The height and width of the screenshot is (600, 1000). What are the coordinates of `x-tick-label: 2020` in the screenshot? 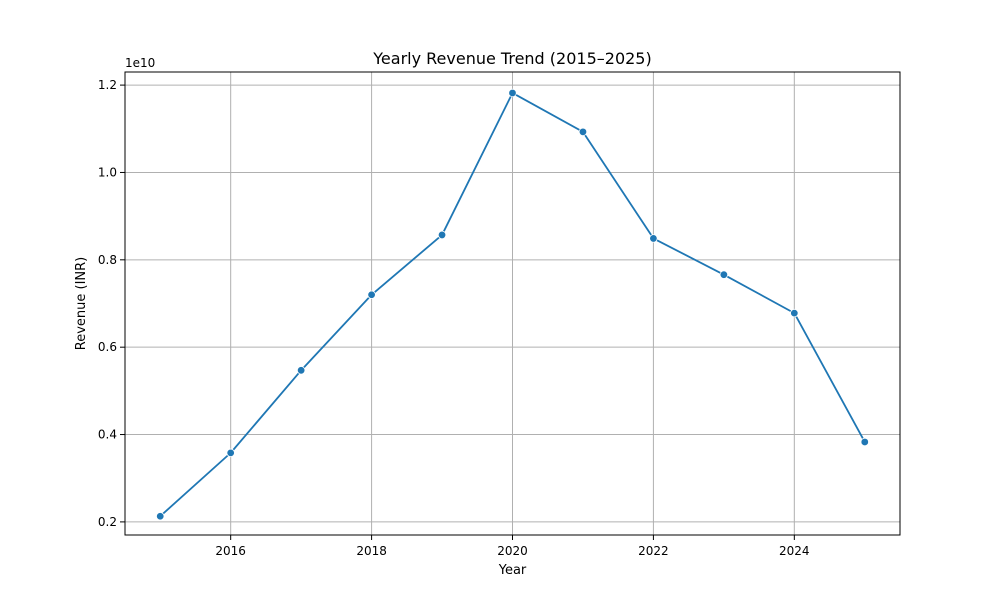 It's located at (512, 551).